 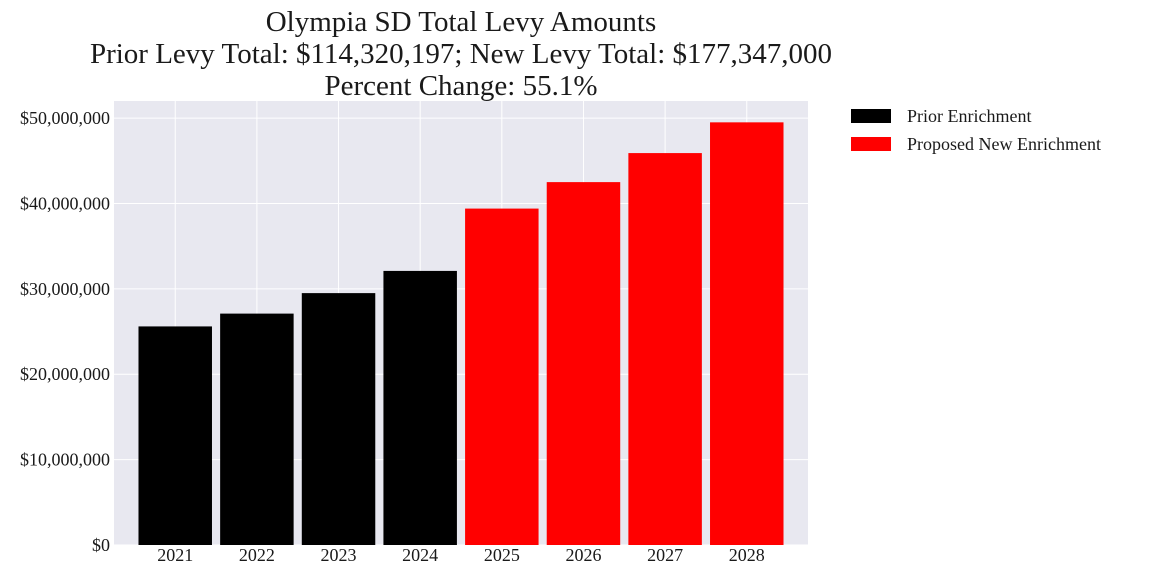 What do you see at coordinates (665, 555) in the screenshot?
I see `x-tick-label: 2027` at bounding box center [665, 555].